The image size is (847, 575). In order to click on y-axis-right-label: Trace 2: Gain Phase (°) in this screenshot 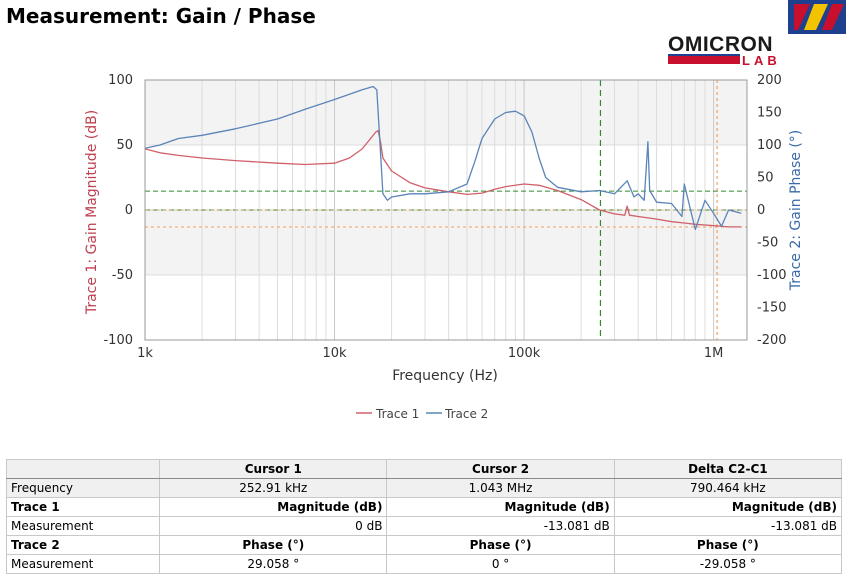, I will do `click(796, 210)`.